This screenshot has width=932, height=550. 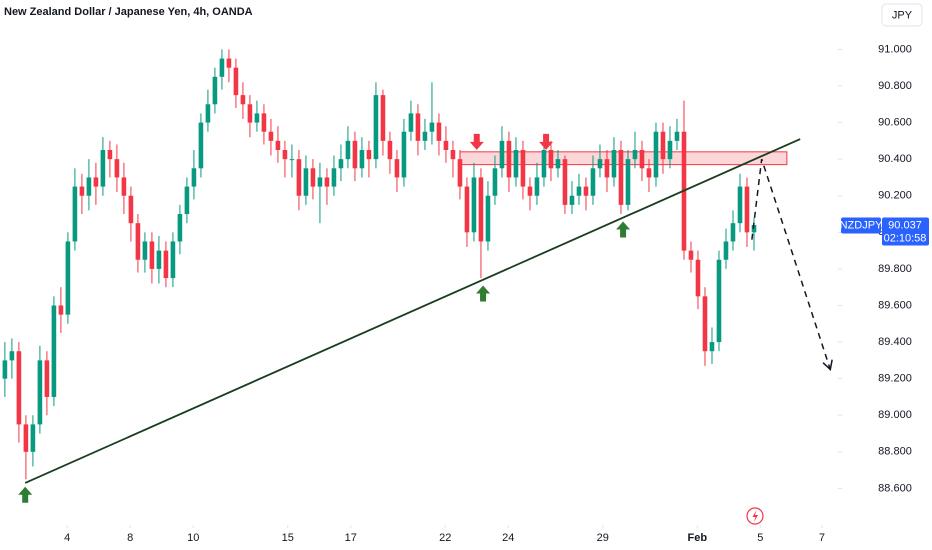 I want to click on currency-button: JPY, so click(x=902, y=15).